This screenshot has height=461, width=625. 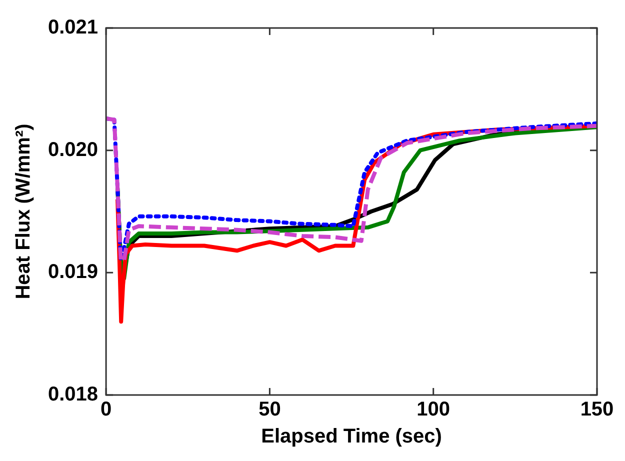 I want to click on x-axis-title: Elapsed Time (sec), so click(x=351, y=437).